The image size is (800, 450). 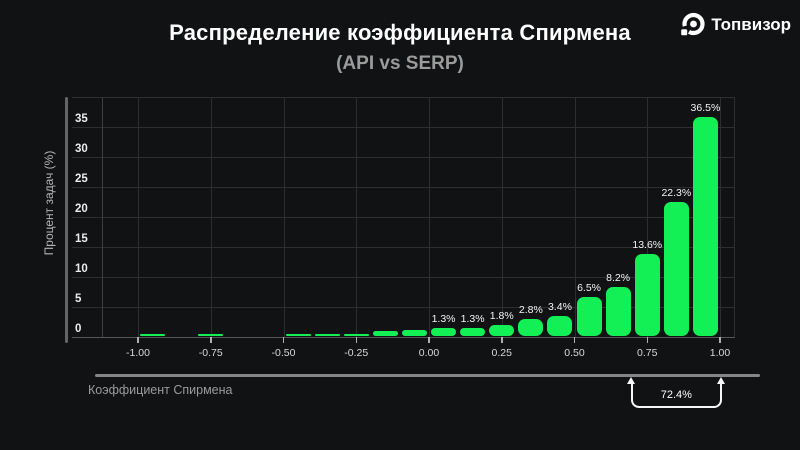 I want to click on bar-value-label: 36.5%, so click(x=705, y=108).